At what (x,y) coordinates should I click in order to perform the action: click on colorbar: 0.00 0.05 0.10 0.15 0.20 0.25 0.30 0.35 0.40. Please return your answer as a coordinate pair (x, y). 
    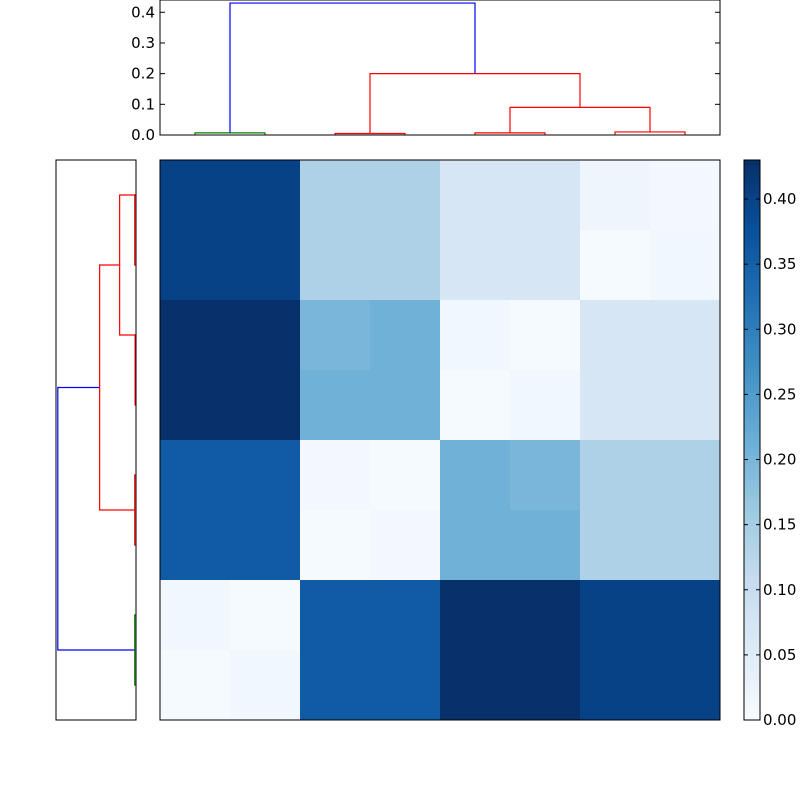
    Looking at the image, I should click on (769, 444).